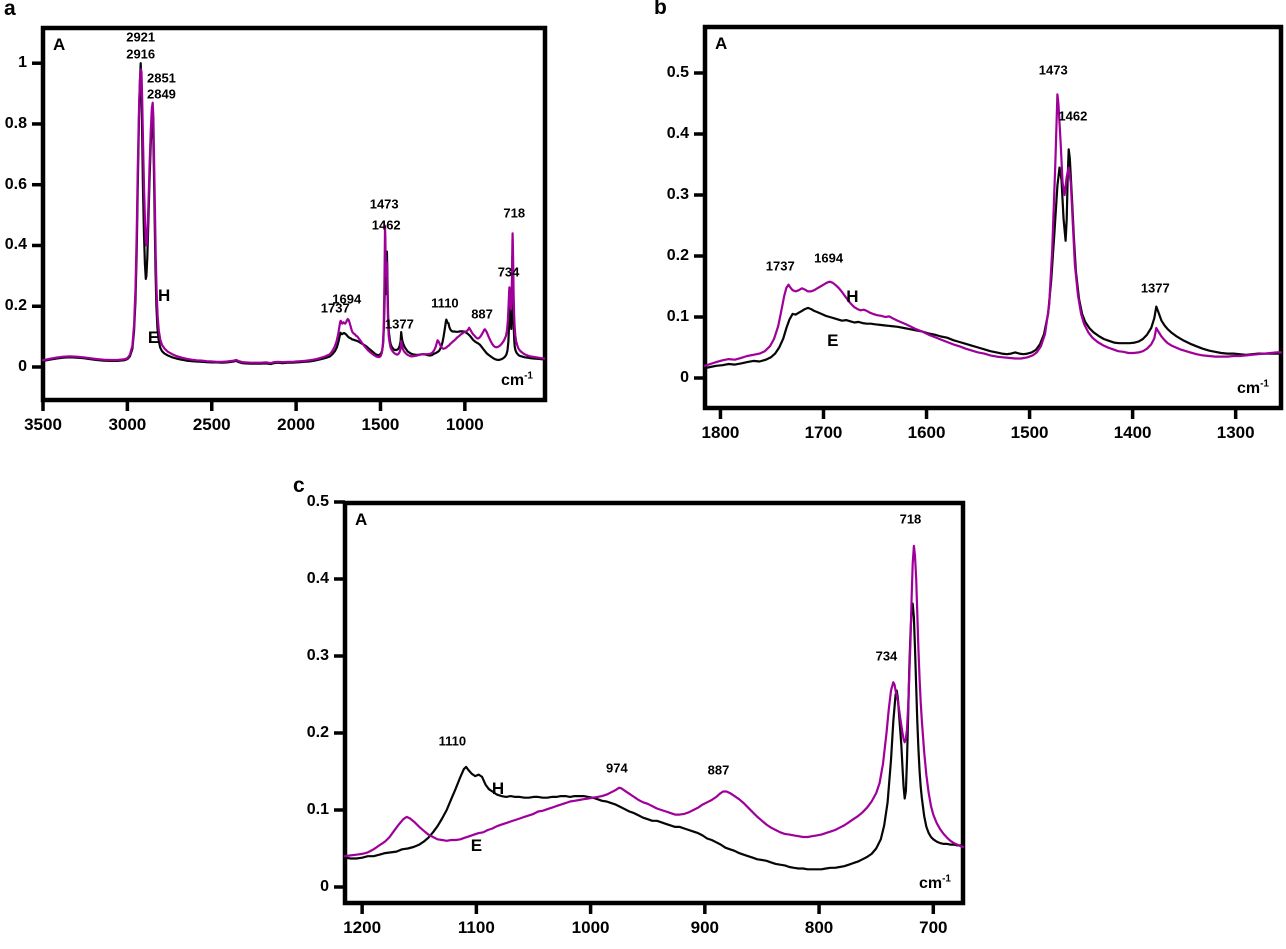 Image resolution: width=1286 pixels, height=949 pixels. I want to click on spectrum-black-a, so click(293, 214).